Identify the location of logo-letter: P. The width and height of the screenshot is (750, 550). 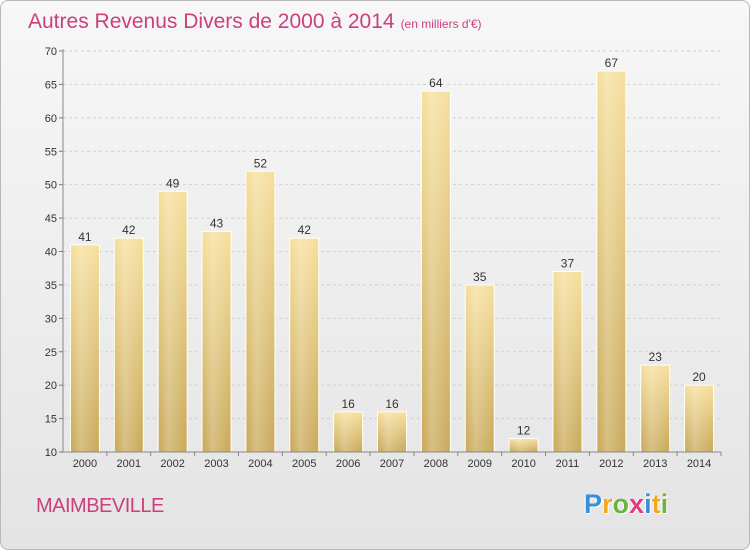
(593, 504).